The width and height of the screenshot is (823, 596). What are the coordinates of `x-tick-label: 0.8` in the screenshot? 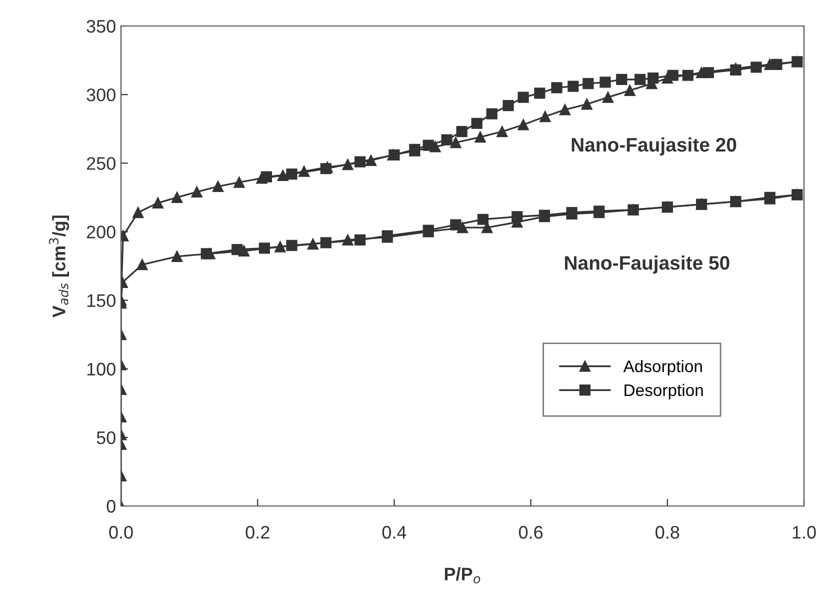 It's located at (668, 532).